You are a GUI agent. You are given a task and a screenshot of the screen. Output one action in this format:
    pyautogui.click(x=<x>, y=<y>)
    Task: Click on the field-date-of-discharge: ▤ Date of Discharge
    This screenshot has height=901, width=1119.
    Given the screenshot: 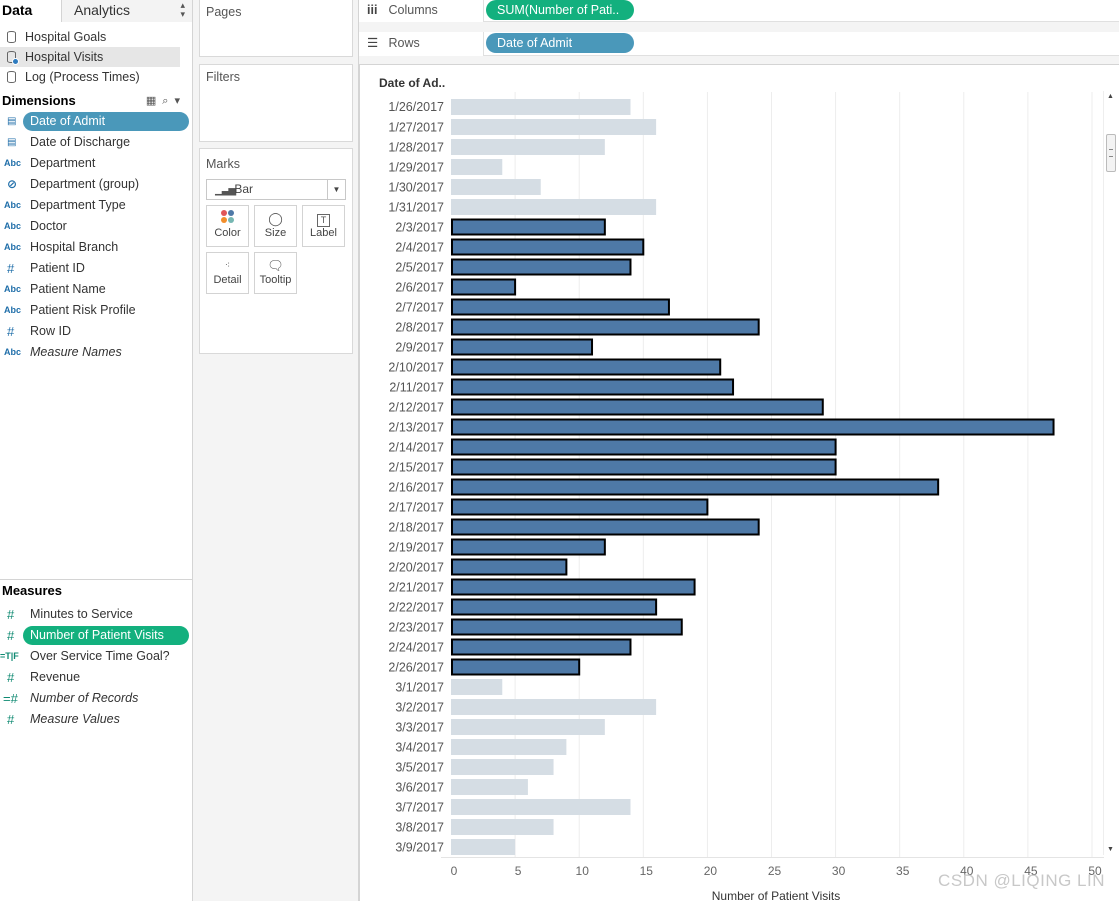 What is the action you would take?
    pyautogui.click(x=96, y=142)
    